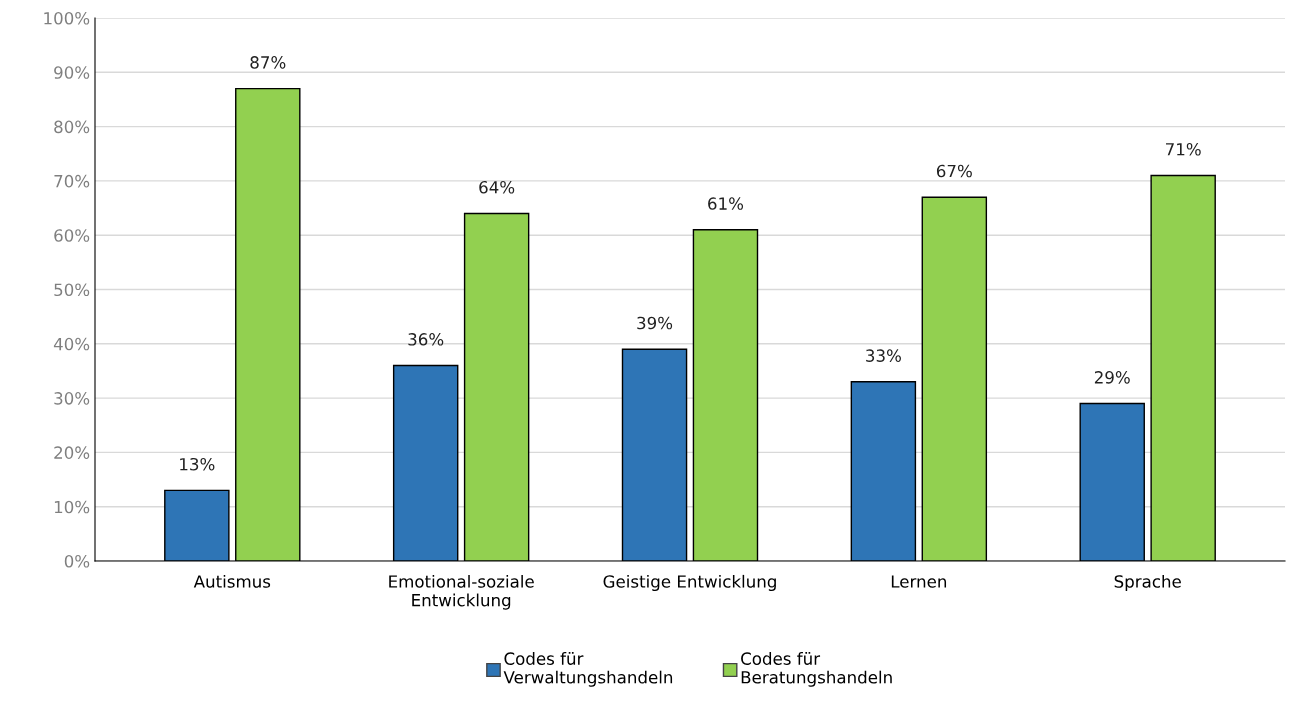  I want to click on y-tick-label: 90%, so click(72, 72).